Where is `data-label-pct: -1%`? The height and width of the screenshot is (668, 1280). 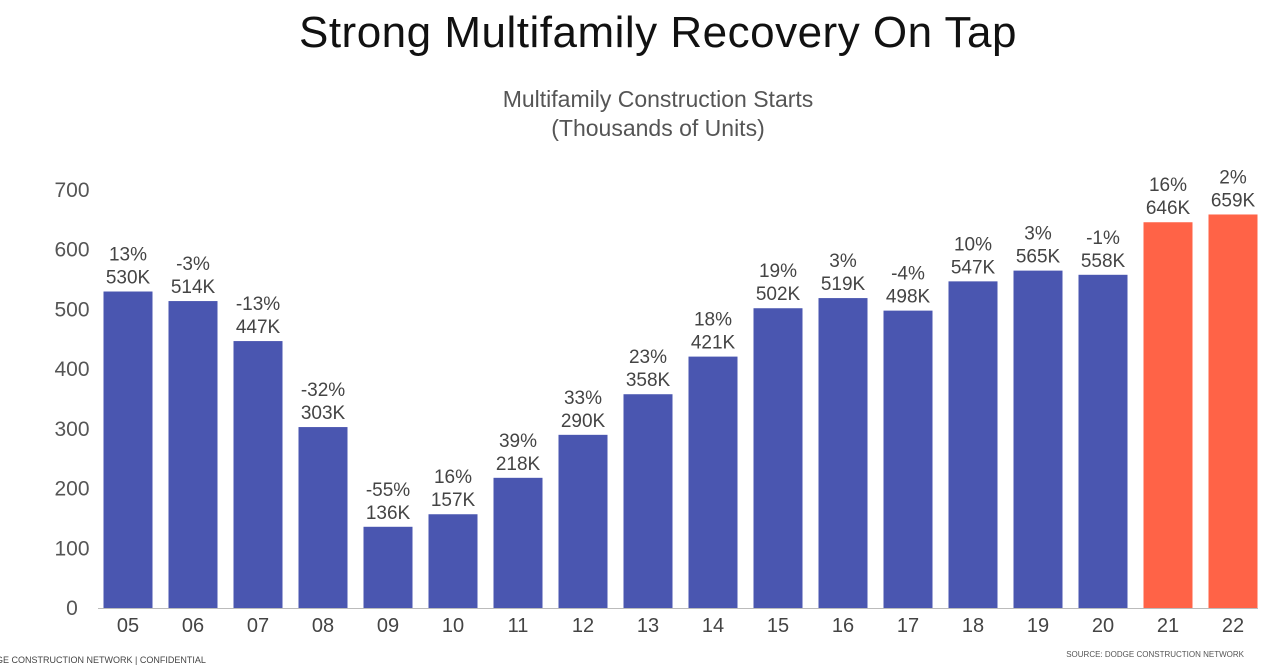 data-label-pct: -1% is located at coordinates (1103, 238).